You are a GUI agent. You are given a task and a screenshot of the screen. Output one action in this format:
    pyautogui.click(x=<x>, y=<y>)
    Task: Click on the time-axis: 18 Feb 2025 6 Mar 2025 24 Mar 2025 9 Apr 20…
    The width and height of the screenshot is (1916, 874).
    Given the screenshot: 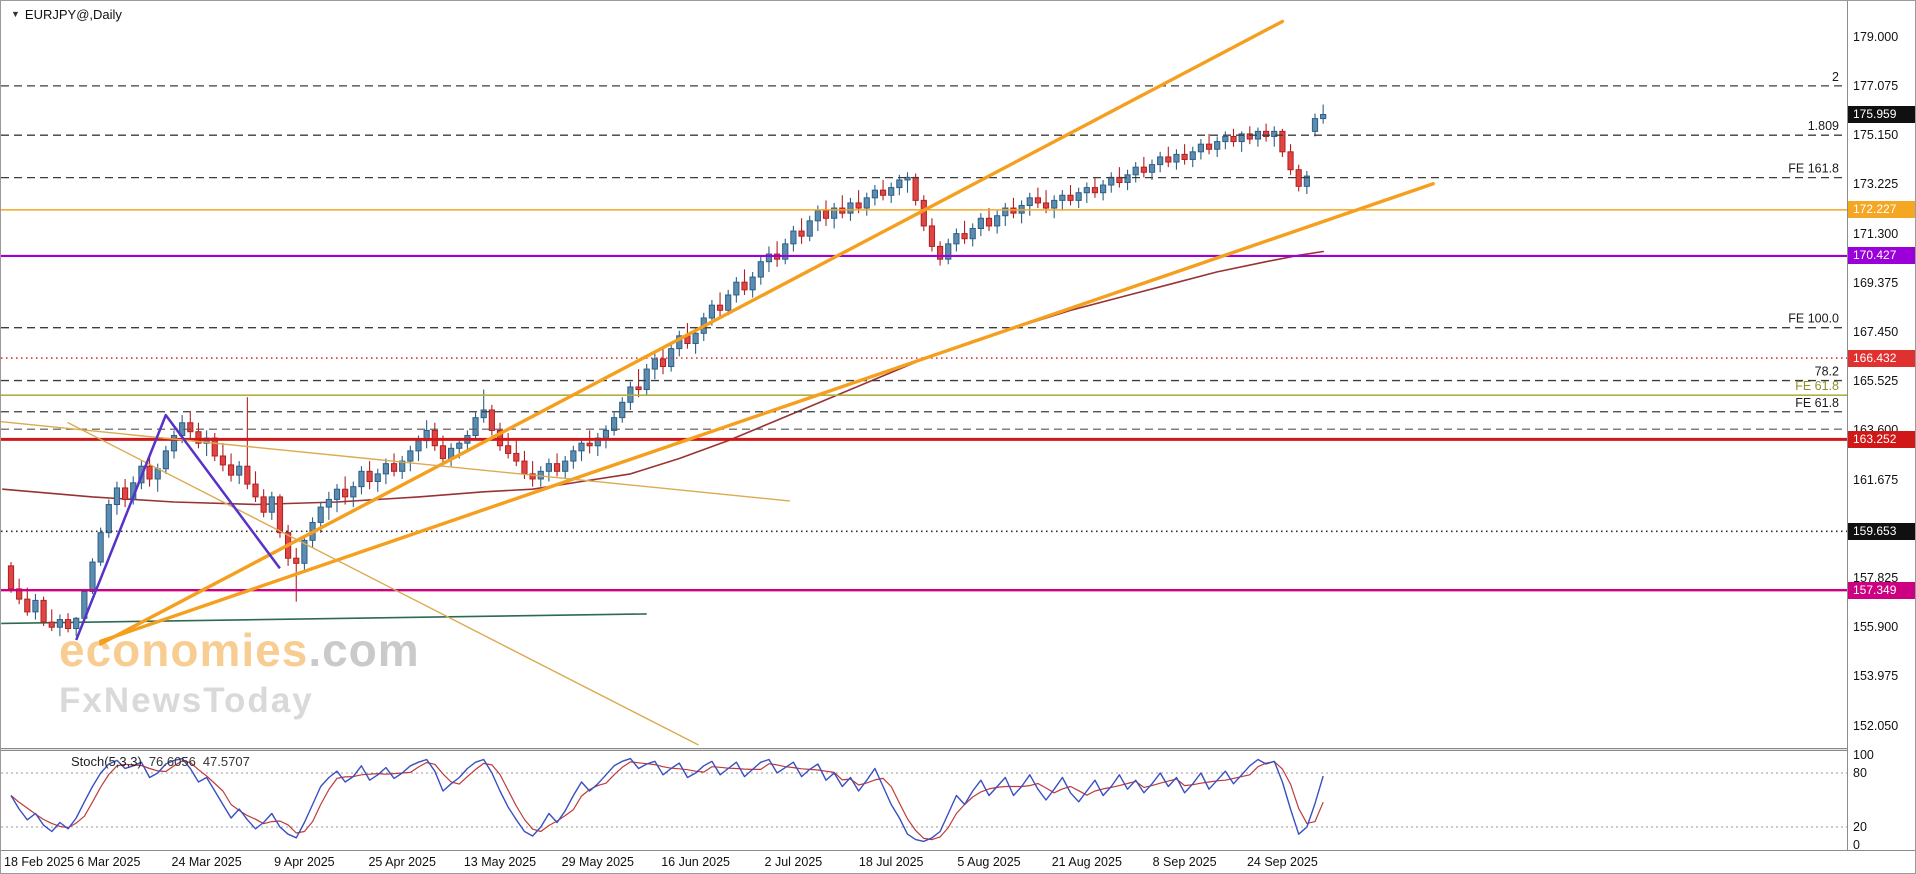 What is the action you would take?
    pyautogui.click(x=958, y=861)
    